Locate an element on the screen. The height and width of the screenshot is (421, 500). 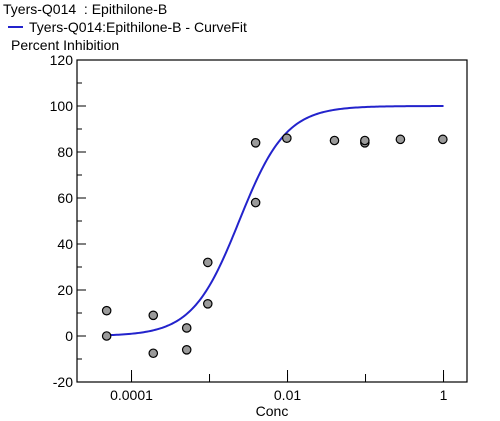
y-tick-label: 40 is located at coordinates (65, 244).